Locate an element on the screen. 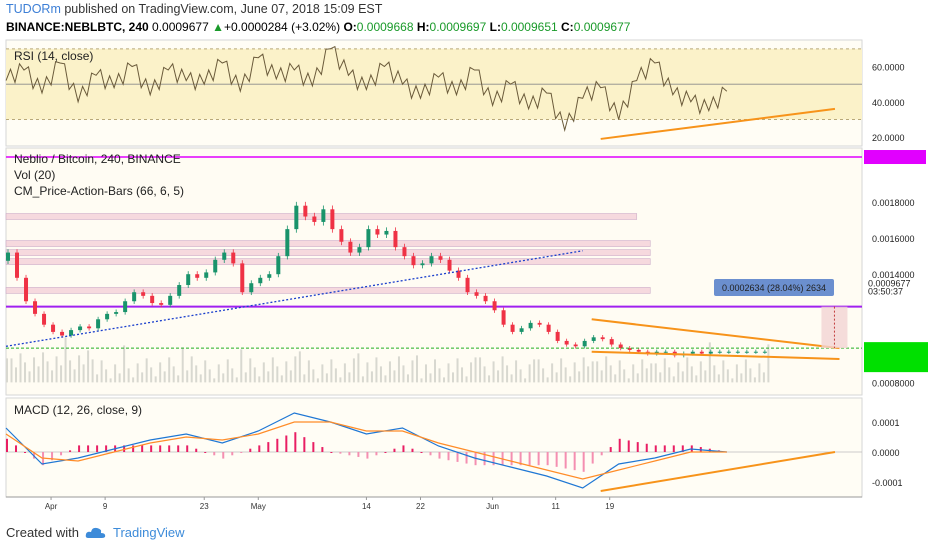 The height and width of the screenshot is (550, 932). x-axis-label: May is located at coordinates (258, 506).